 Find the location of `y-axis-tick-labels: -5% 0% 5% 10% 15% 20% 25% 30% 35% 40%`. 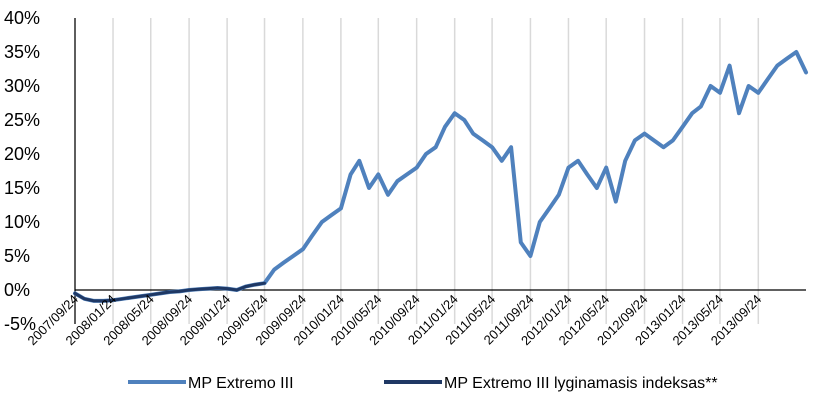

y-axis-tick-labels: -5% 0% 5% 10% 15% 20% 25% 30% 35% 40% is located at coordinates (22, 171).